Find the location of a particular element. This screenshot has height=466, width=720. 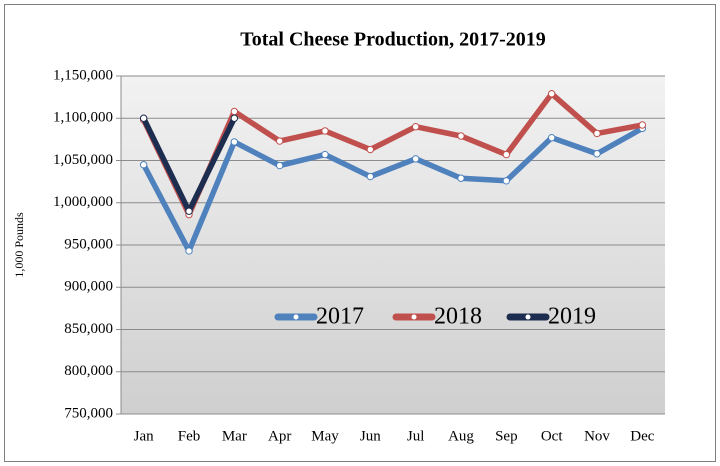

y-tick-label: 1,100,000 is located at coordinates (83, 118).